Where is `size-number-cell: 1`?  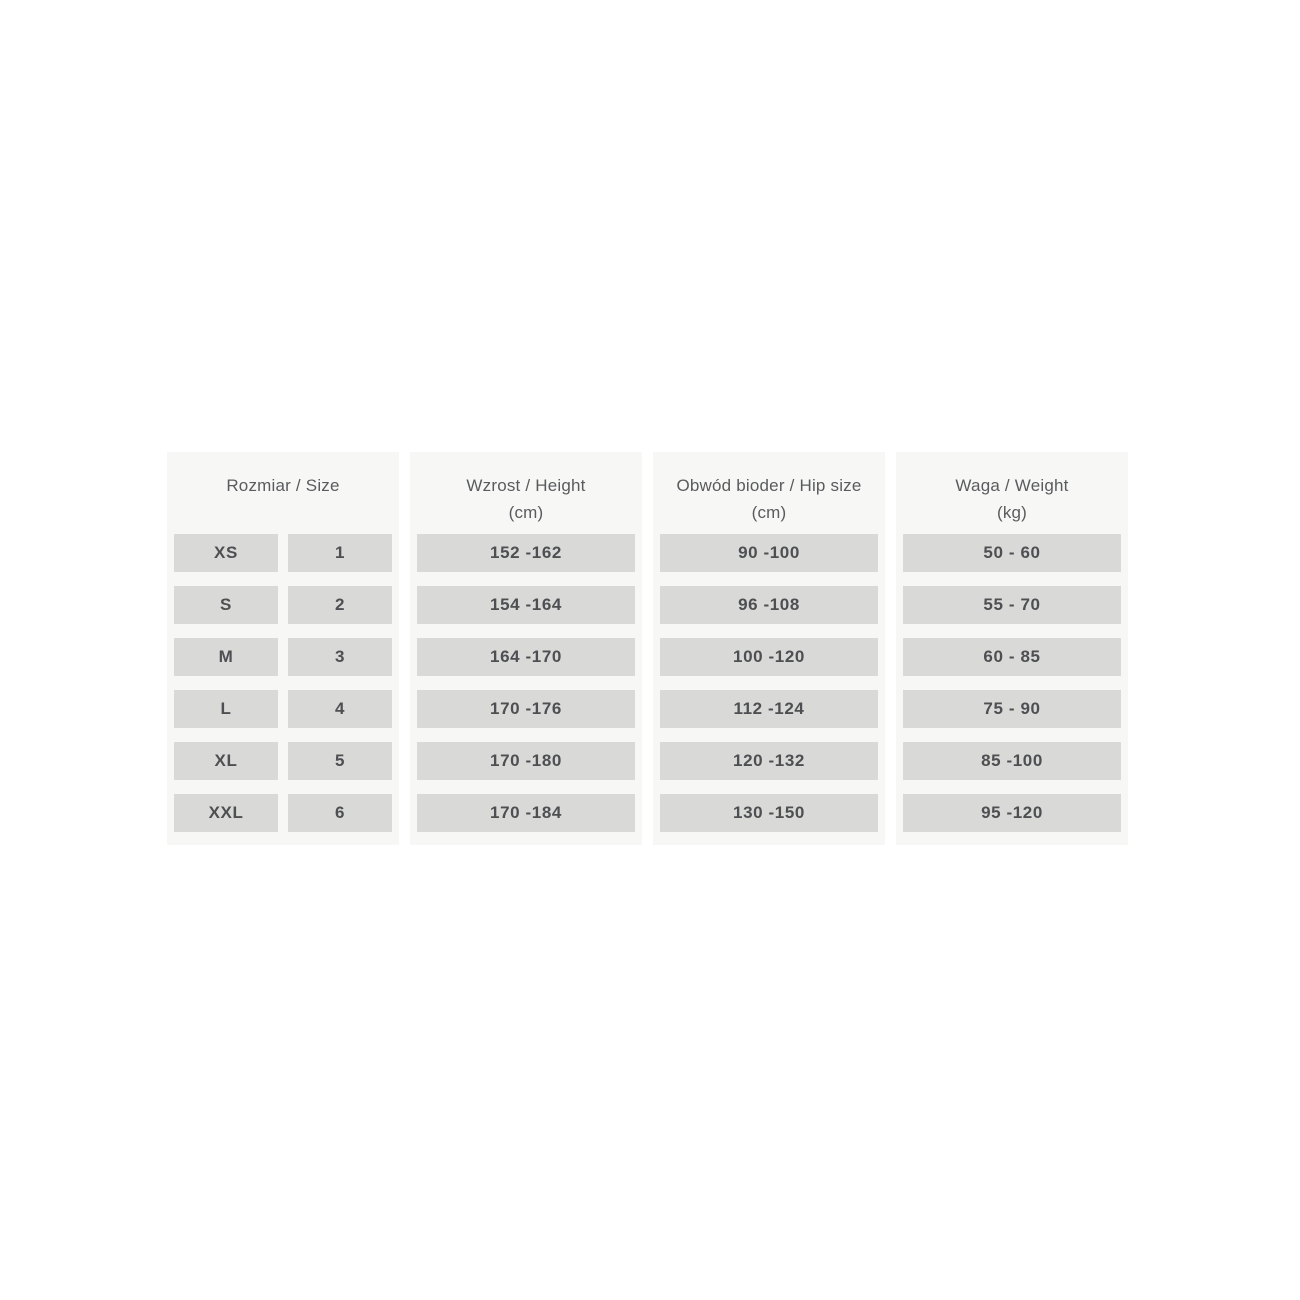
size-number-cell: 1 is located at coordinates (340, 553).